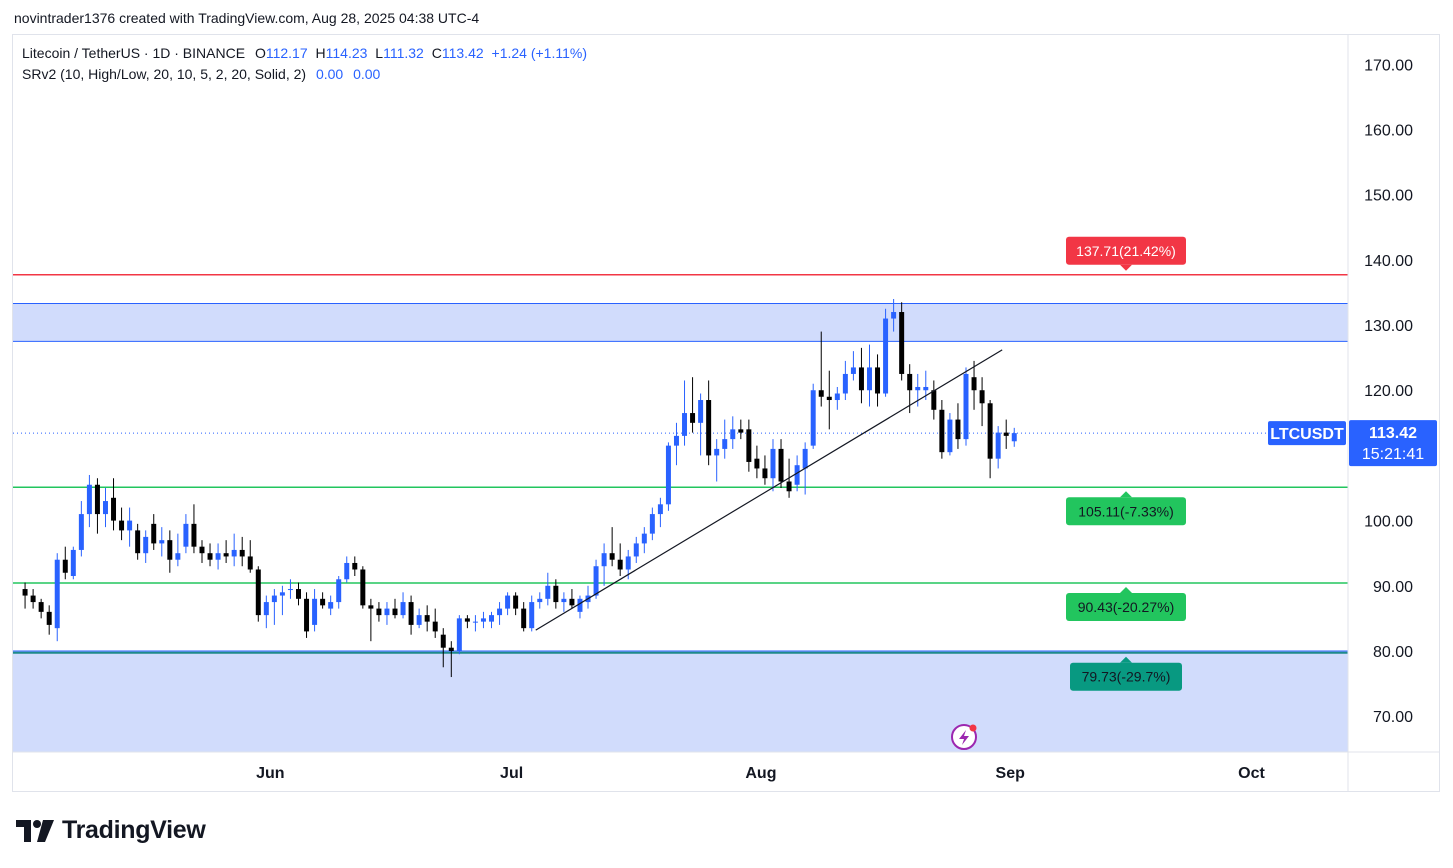 This screenshot has width=1453, height=868. I want to click on symbol-tag: LTCUSDT, so click(1307, 433).